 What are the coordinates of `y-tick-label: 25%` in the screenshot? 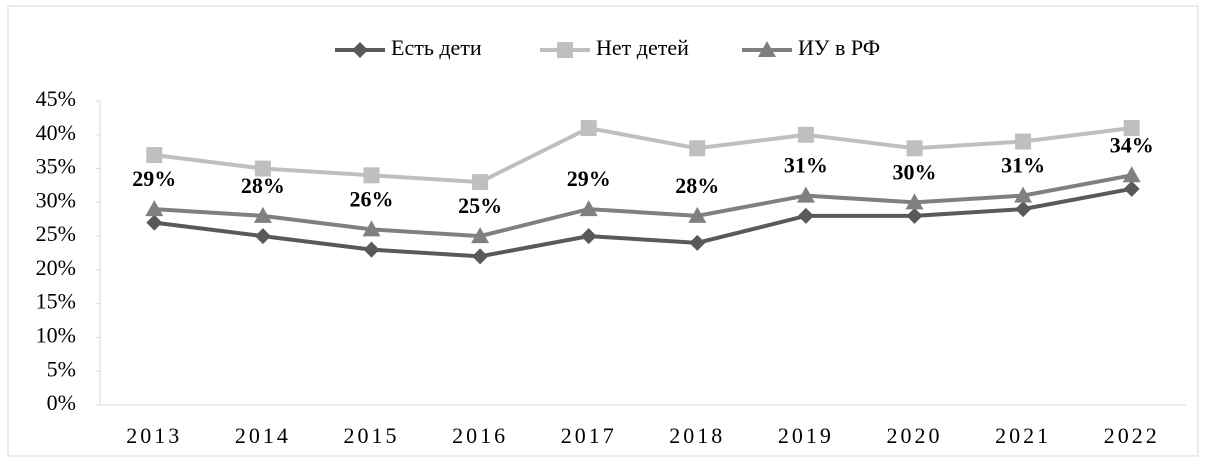 It's located at (56, 233).